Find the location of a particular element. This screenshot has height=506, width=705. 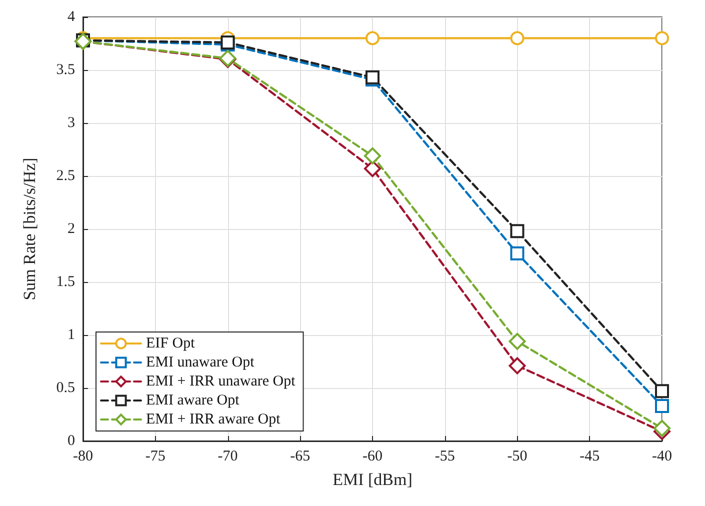

y-tick-label: 1.5 is located at coordinates (65, 282).